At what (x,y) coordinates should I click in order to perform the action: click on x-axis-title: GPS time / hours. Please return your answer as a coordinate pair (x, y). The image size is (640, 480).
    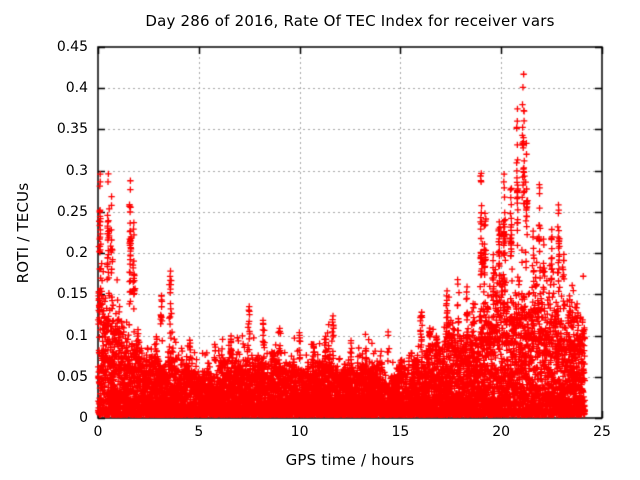
    Looking at the image, I should click on (350, 460).